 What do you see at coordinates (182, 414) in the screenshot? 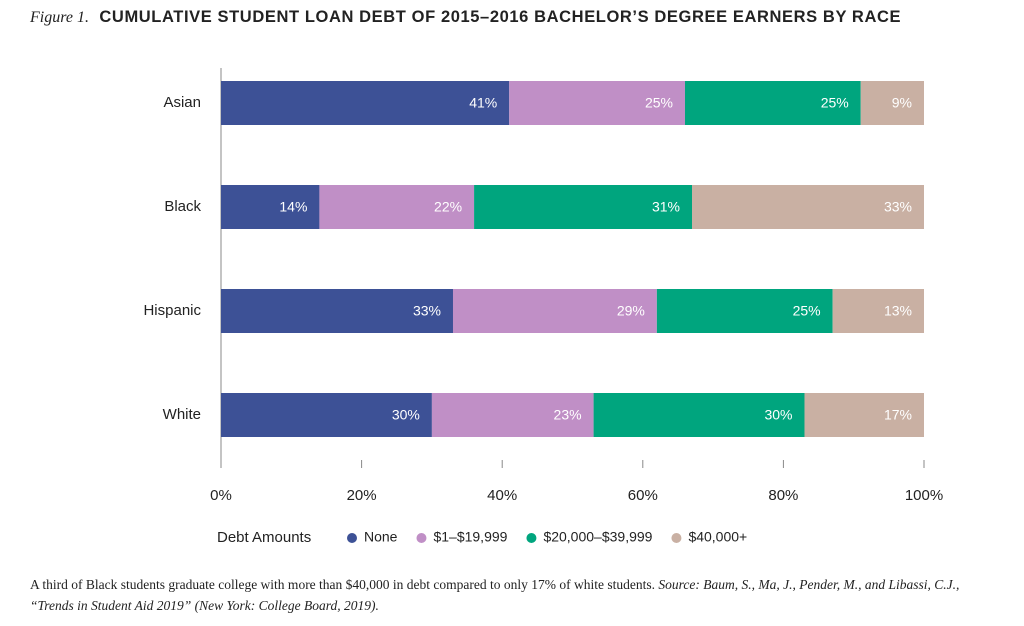
I see `y-tick-label: White` at bounding box center [182, 414].